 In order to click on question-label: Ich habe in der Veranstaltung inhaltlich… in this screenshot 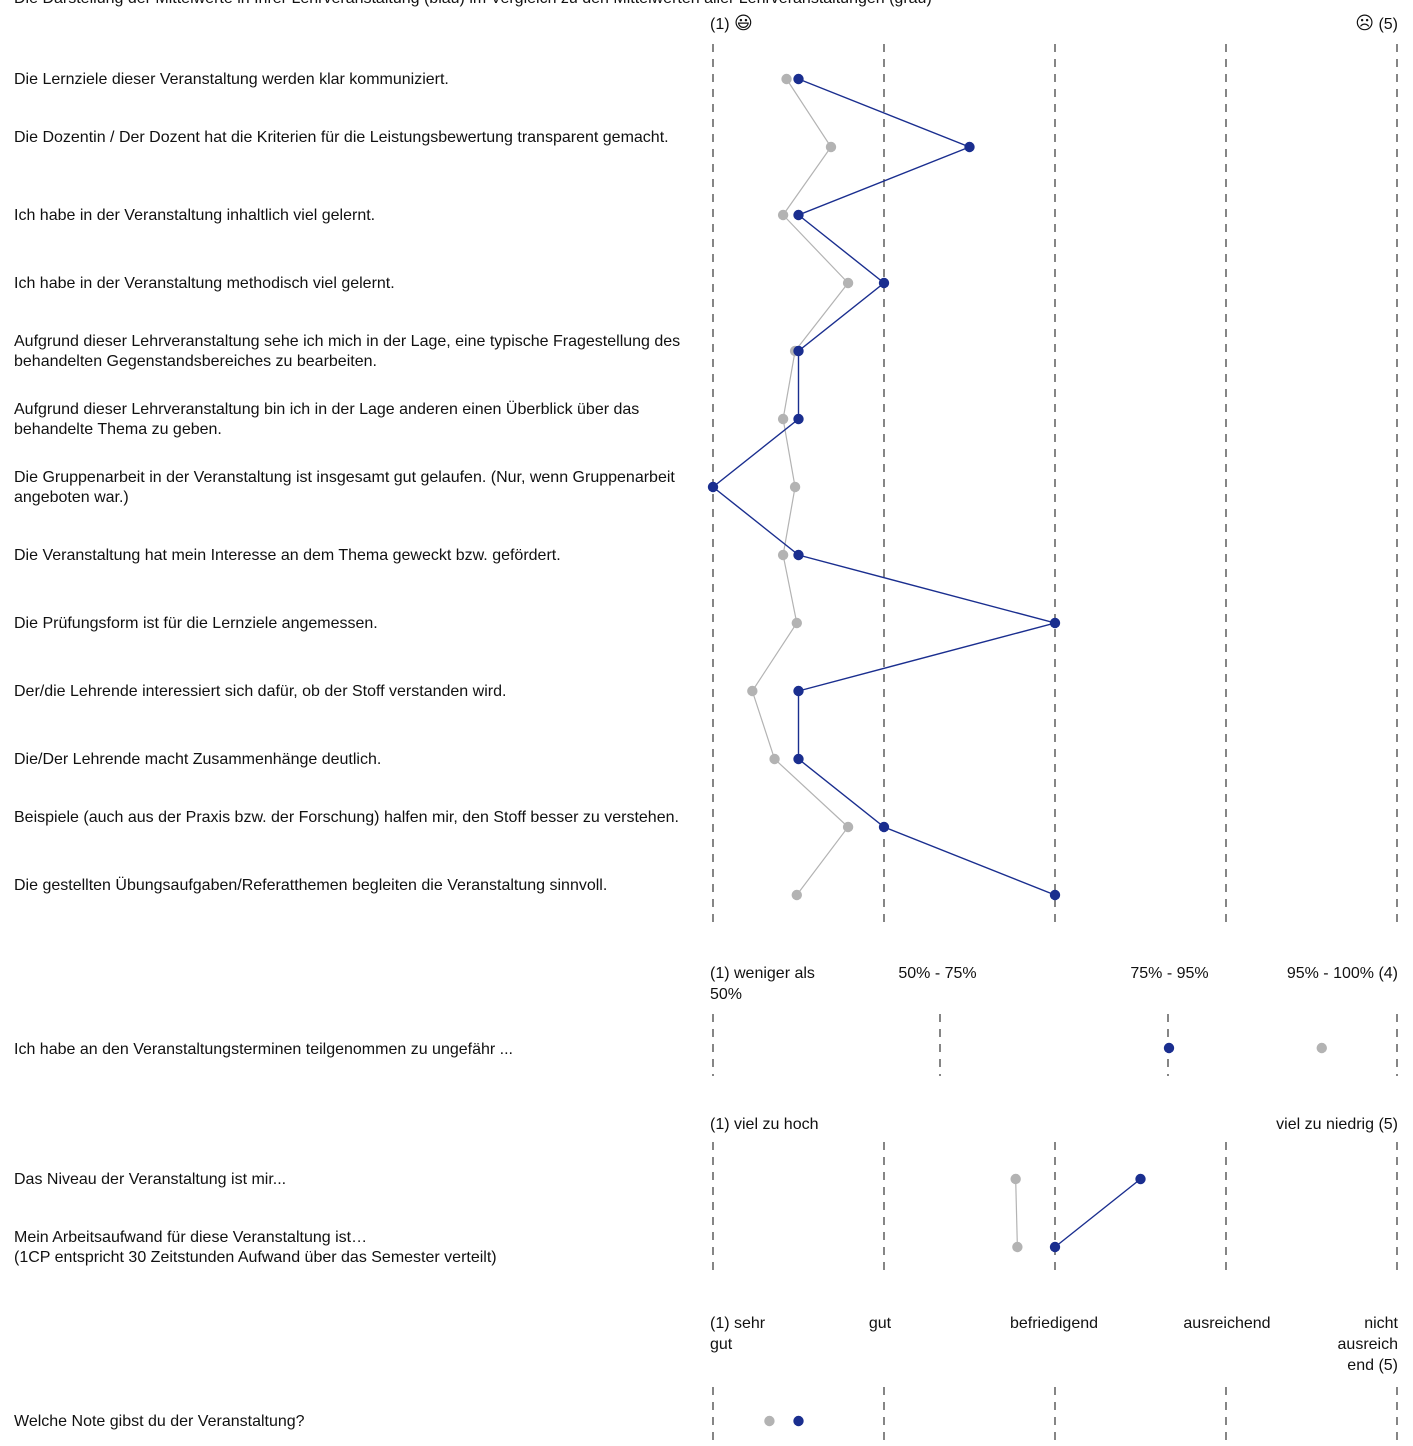, I will do `click(195, 215)`.